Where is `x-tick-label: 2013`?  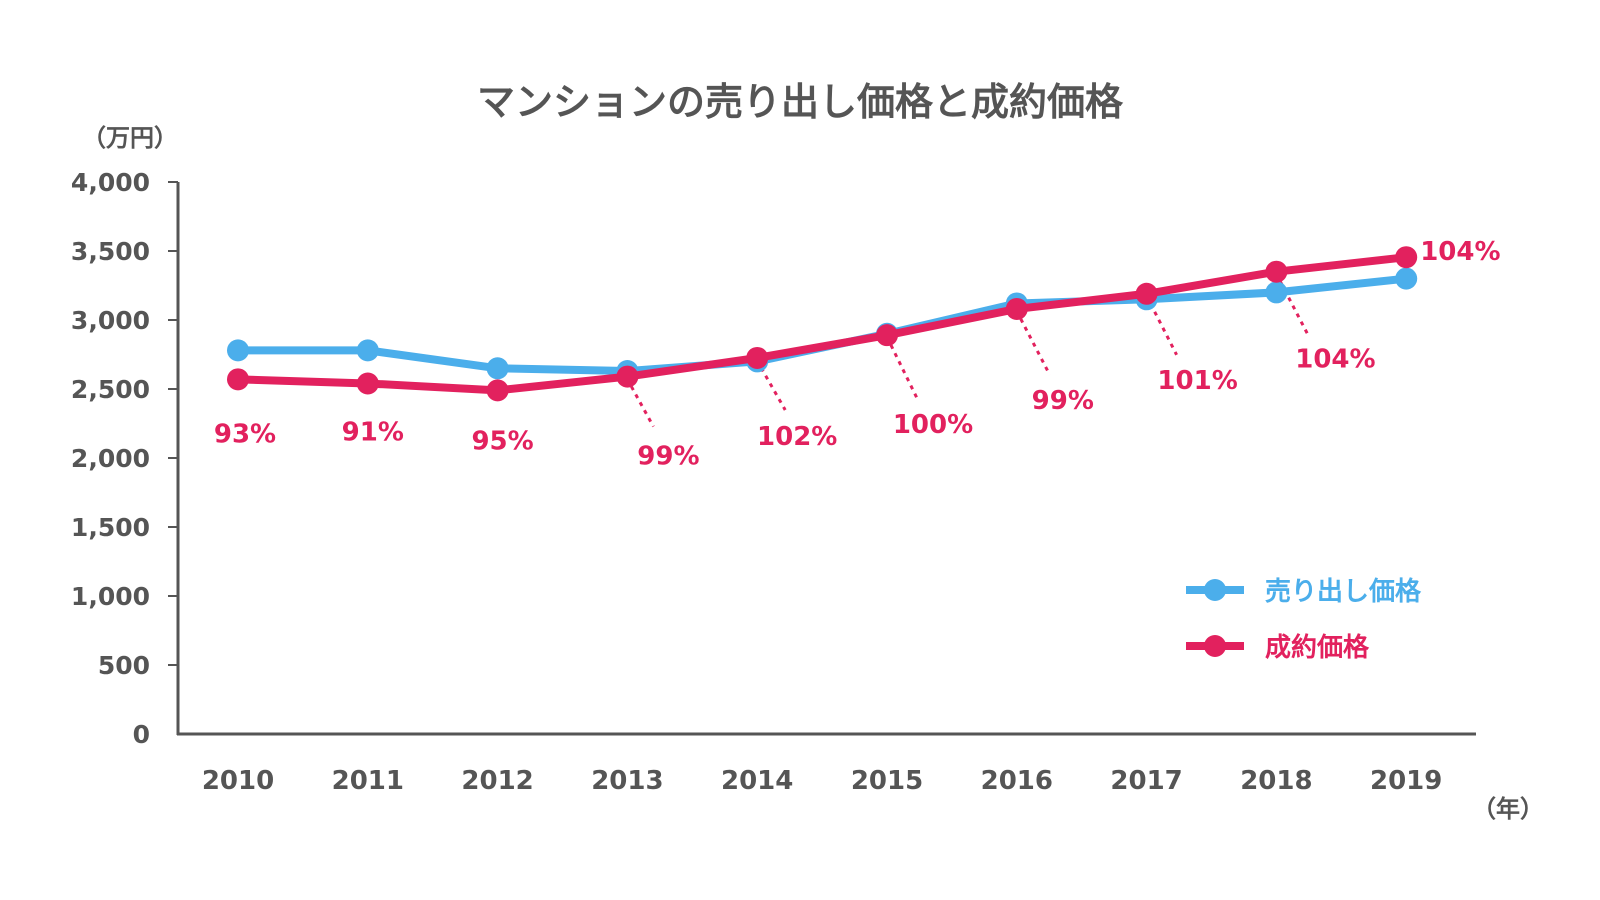 x-tick-label: 2013 is located at coordinates (627, 781).